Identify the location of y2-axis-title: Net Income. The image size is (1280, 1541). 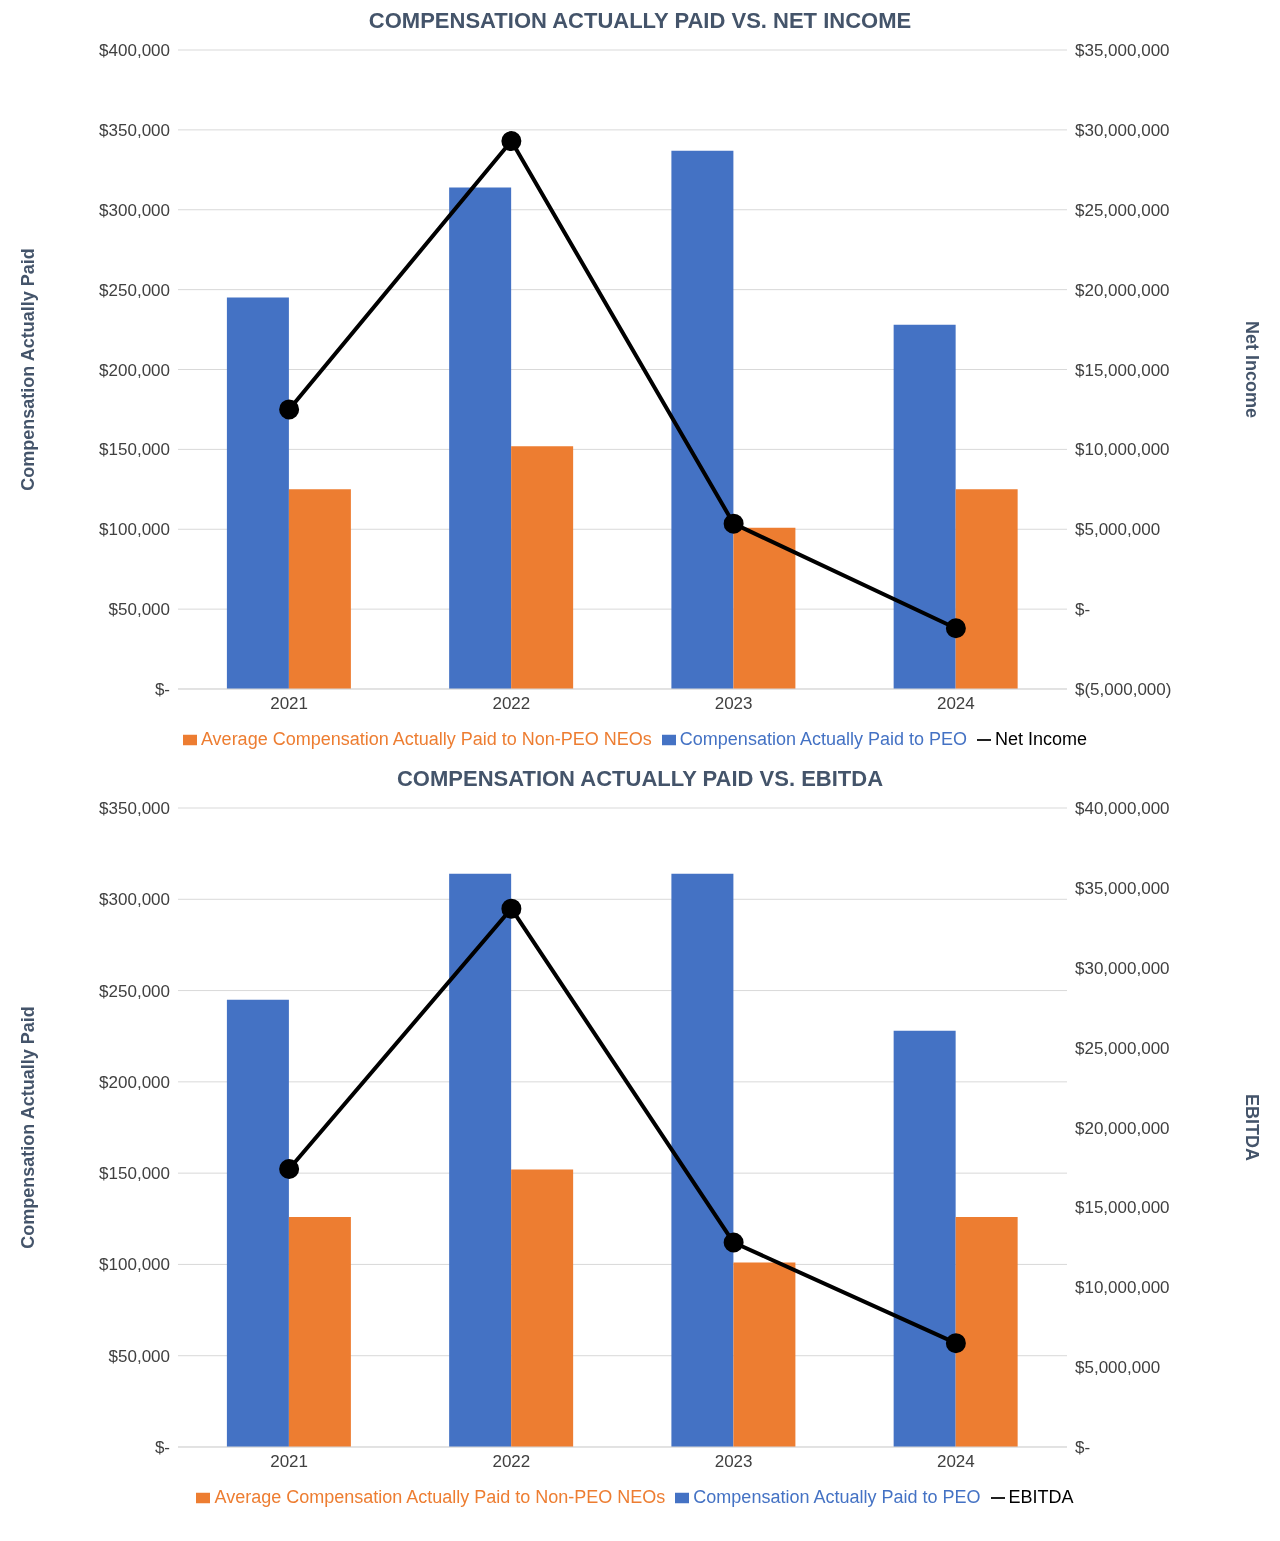
(1251, 369).